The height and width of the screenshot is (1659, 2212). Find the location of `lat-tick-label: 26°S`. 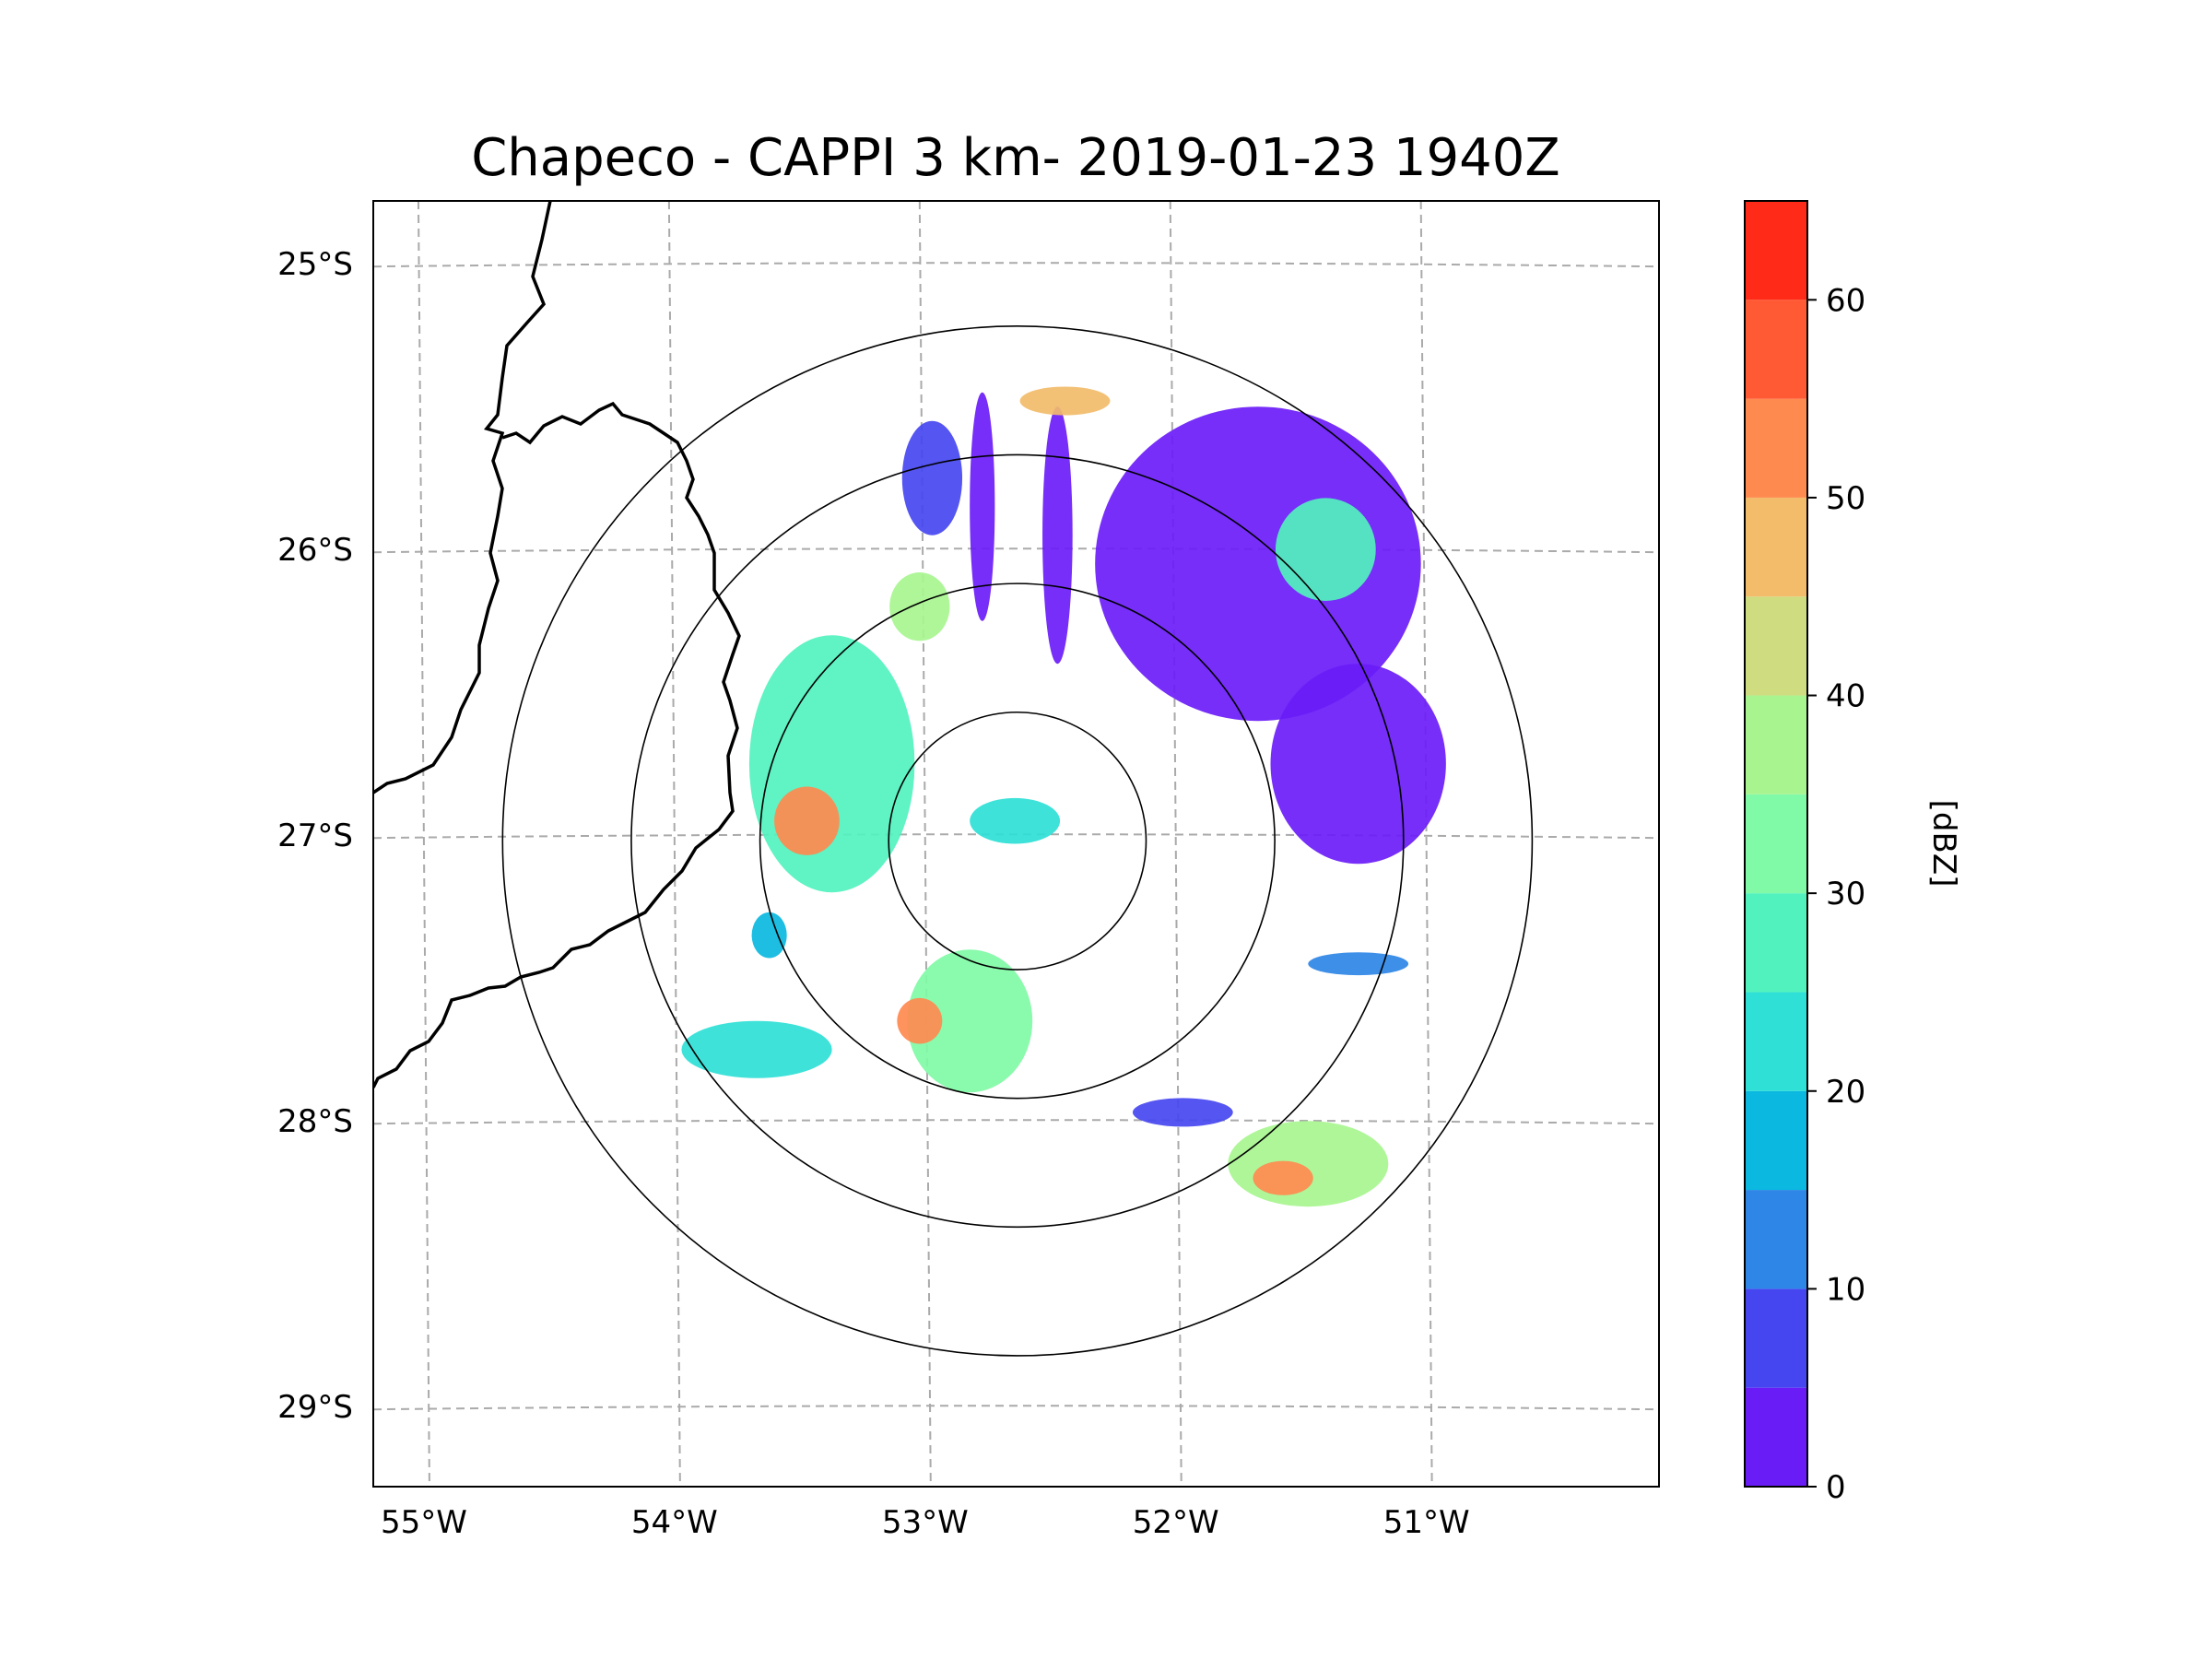

lat-tick-label: 26°S is located at coordinates (315, 550).